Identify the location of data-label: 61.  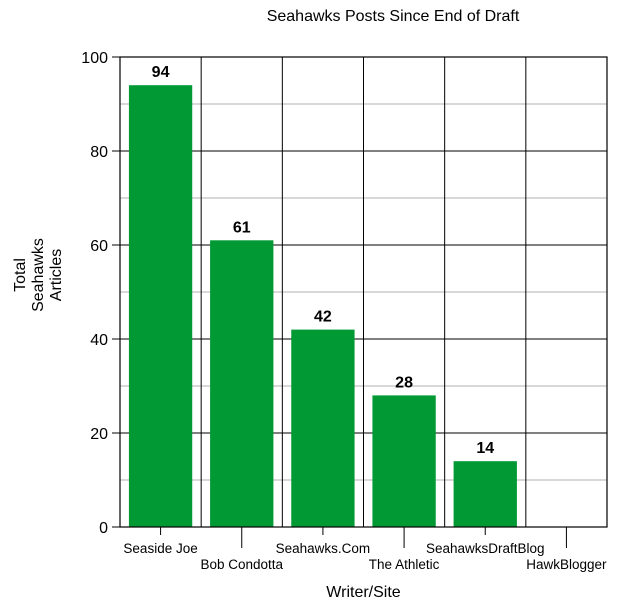
(242, 227).